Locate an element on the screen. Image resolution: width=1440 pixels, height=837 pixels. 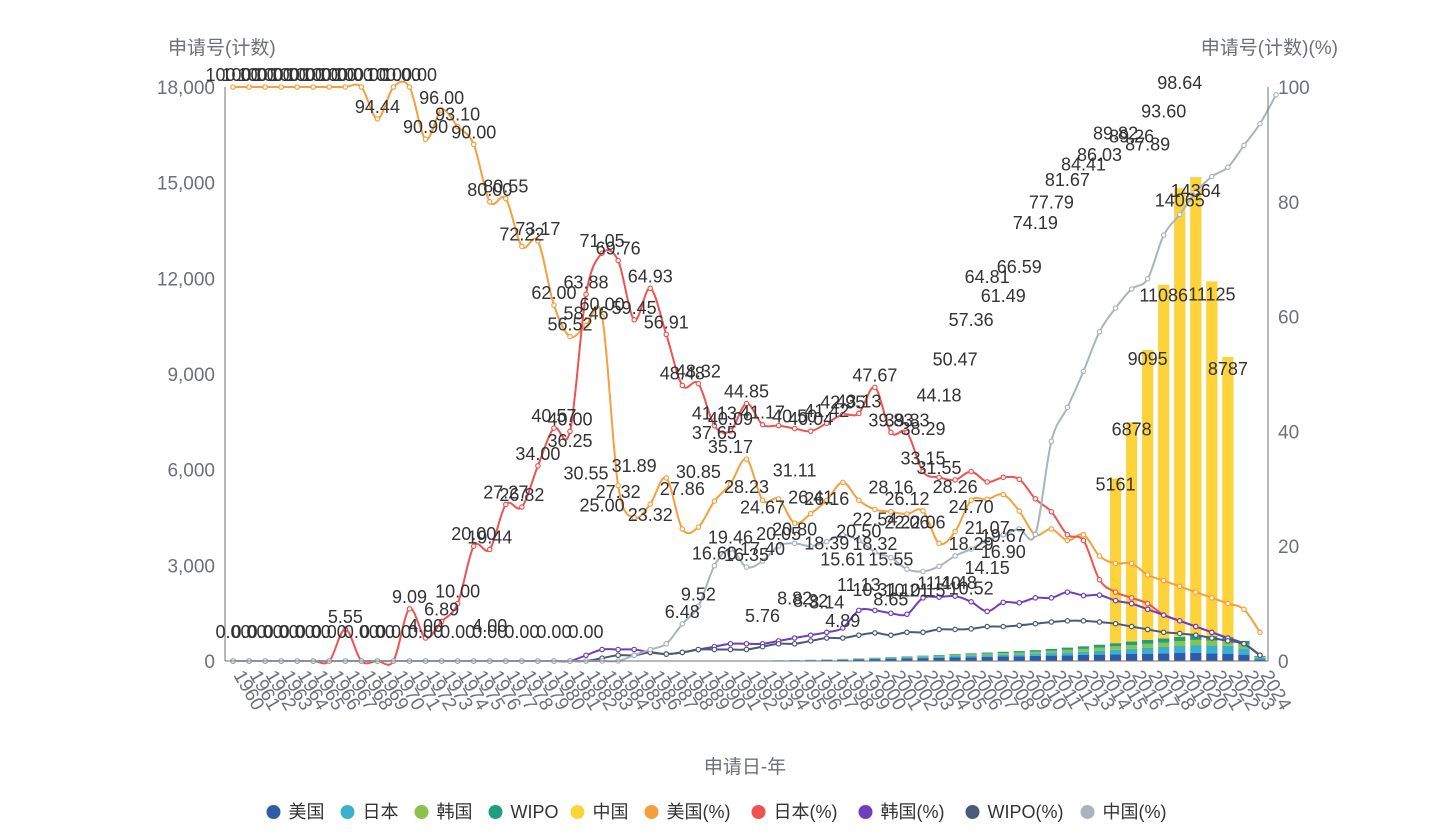
legend-item: 中国 is located at coordinates (600, 812).